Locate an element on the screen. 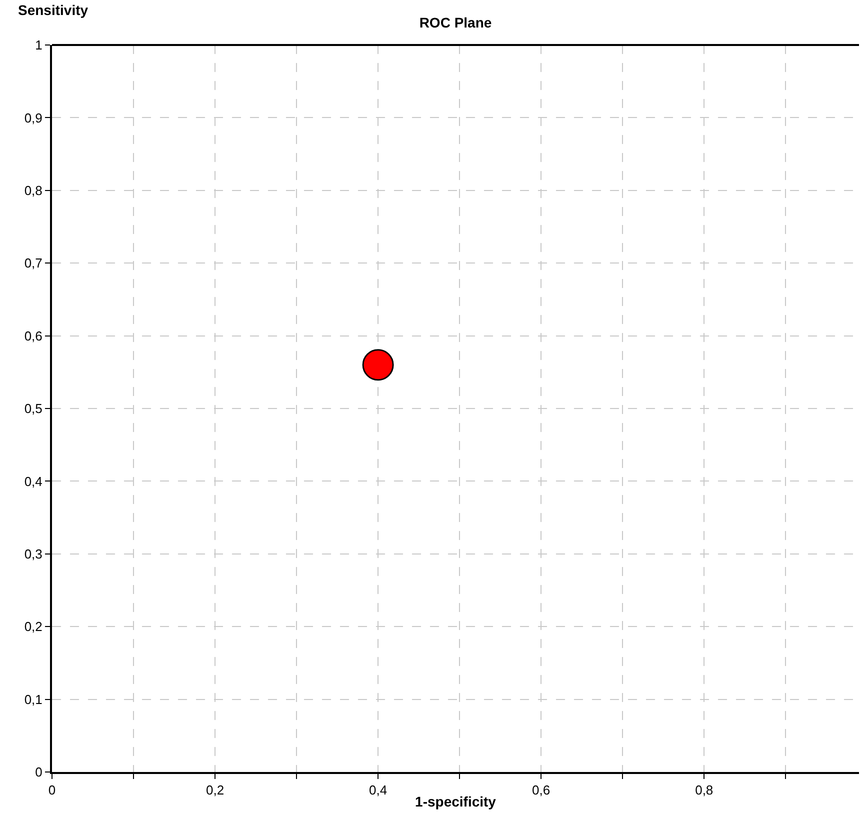  y-tick-label: 1 is located at coordinates (38, 45).